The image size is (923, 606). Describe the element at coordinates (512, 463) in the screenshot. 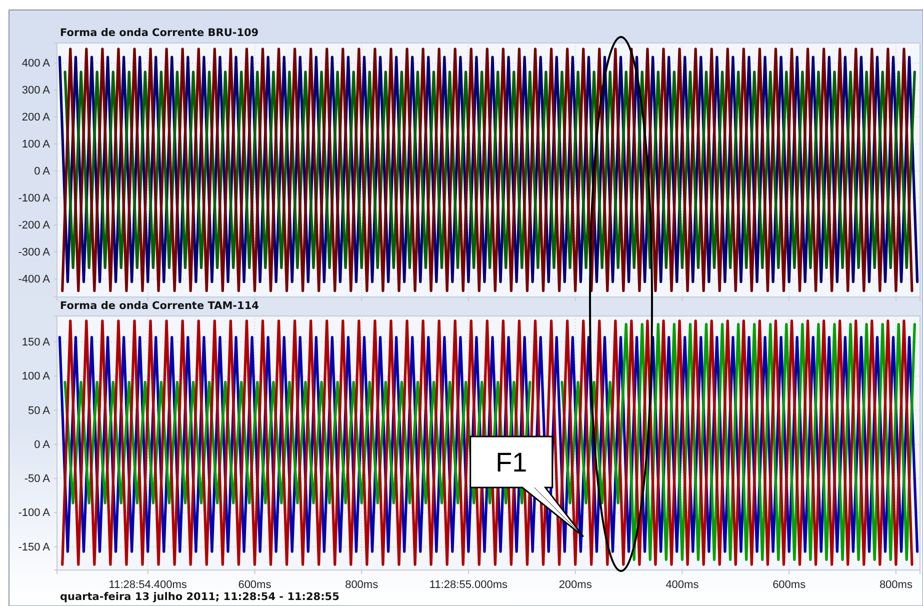

I see `annotation: F1` at that location.